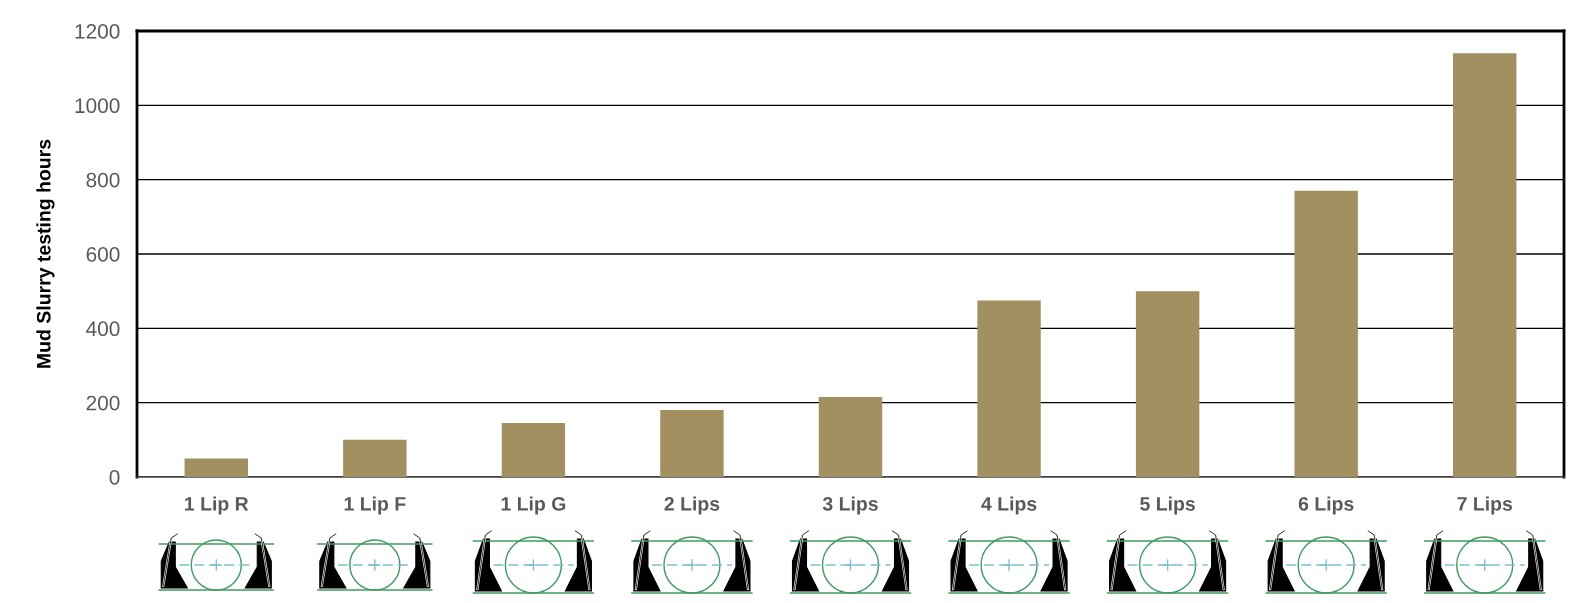  What do you see at coordinates (1326, 505) in the screenshot?
I see `x-tick-label: 6 Lips` at bounding box center [1326, 505].